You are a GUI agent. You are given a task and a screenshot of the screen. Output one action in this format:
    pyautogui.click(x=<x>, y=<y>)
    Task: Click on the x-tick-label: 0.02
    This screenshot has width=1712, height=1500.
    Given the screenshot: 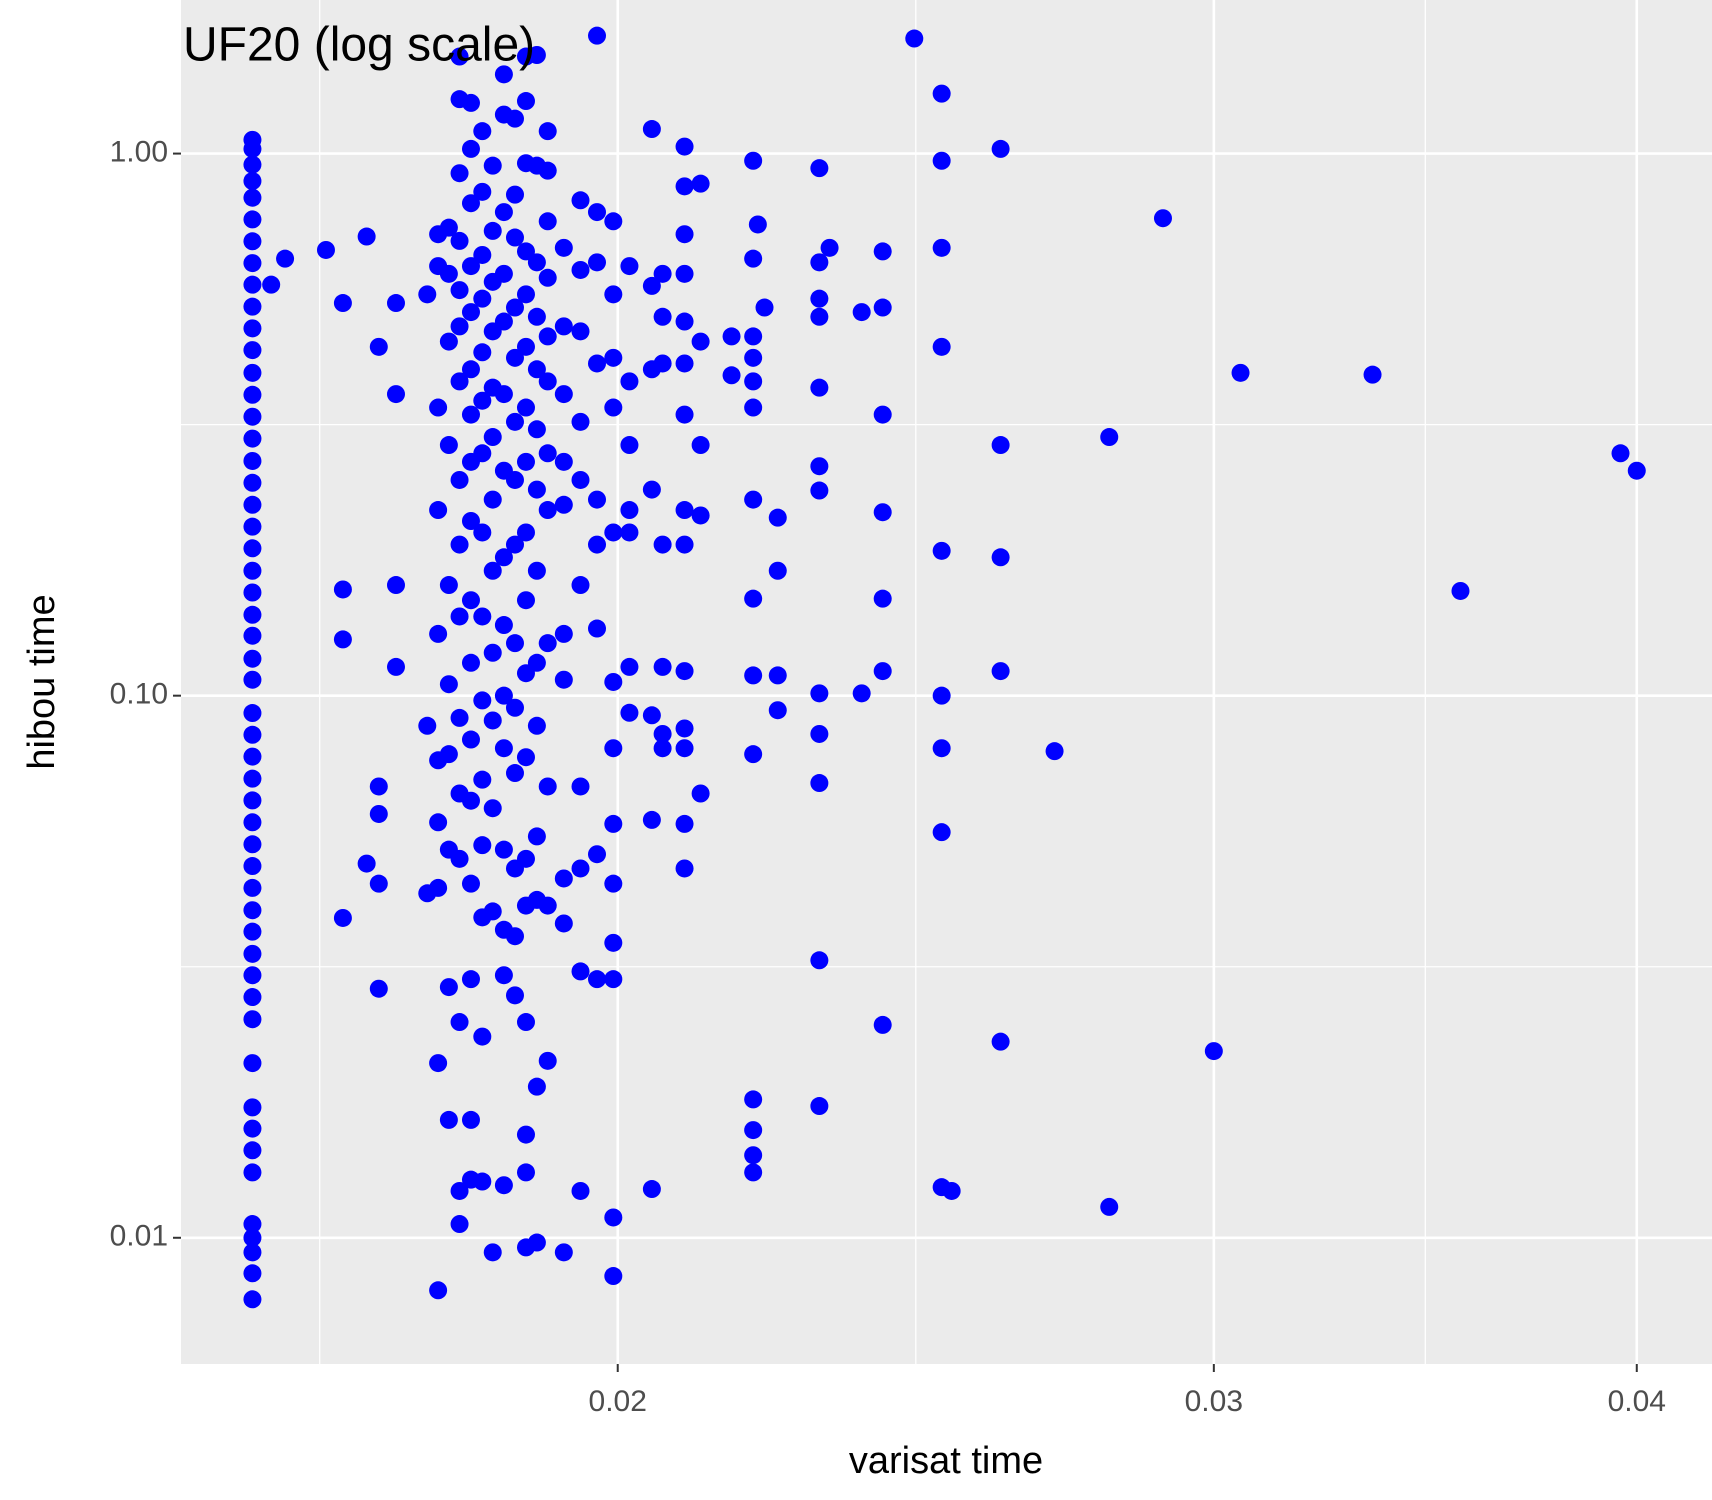 What is the action you would take?
    pyautogui.click(x=618, y=1401)
    